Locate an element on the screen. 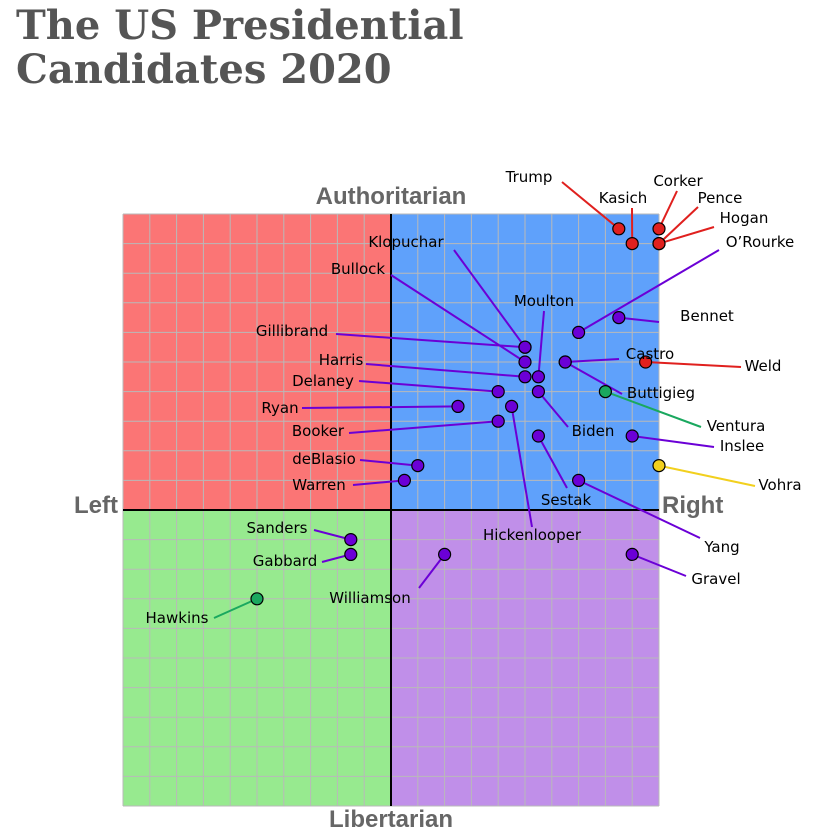 The height and width of the screenshot is (837, 814). leader-line-sestak is located at coordinates (552, 462).